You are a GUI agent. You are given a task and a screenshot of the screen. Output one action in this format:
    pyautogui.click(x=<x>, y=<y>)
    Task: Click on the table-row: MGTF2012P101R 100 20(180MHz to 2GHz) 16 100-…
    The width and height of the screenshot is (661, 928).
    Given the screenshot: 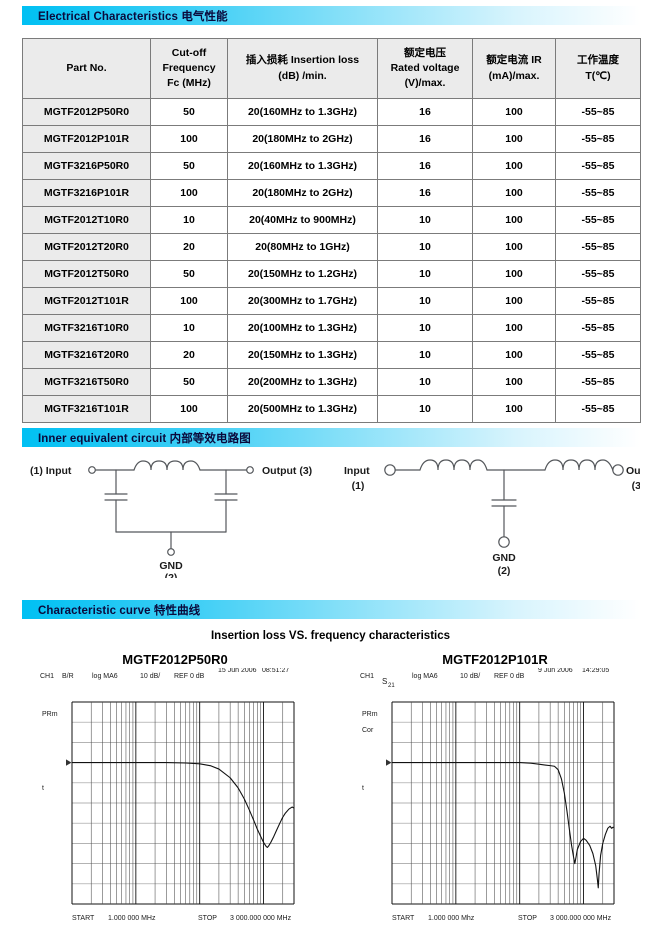 What is the action you would take?
    pyautogui.click(x=331, y=139)
    